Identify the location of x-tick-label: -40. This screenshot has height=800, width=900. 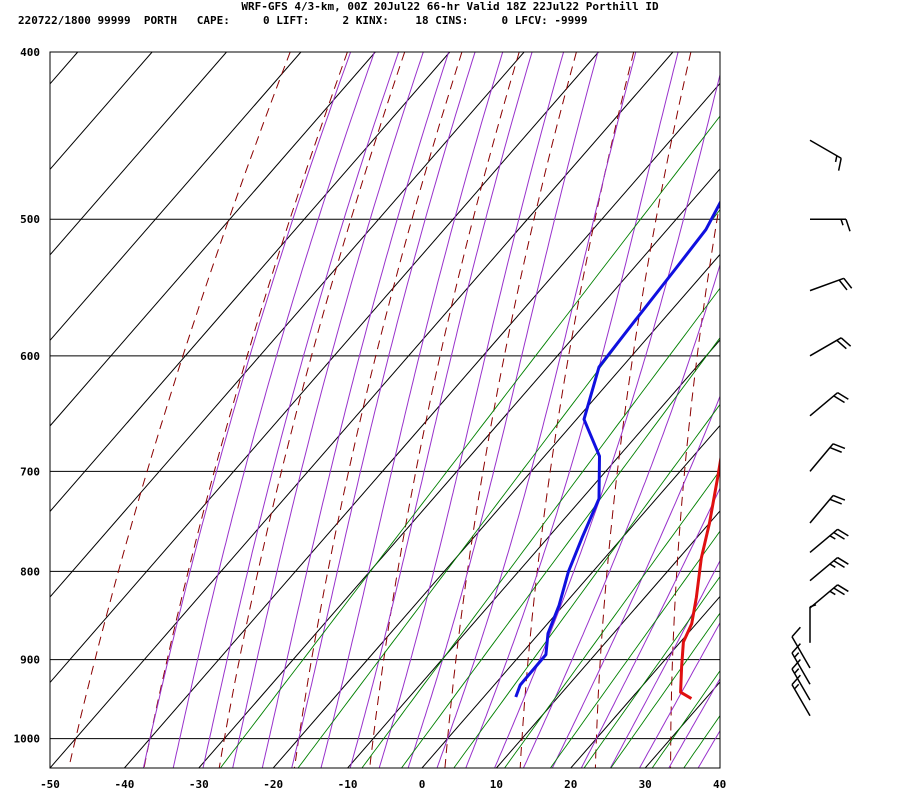
(124, 784).